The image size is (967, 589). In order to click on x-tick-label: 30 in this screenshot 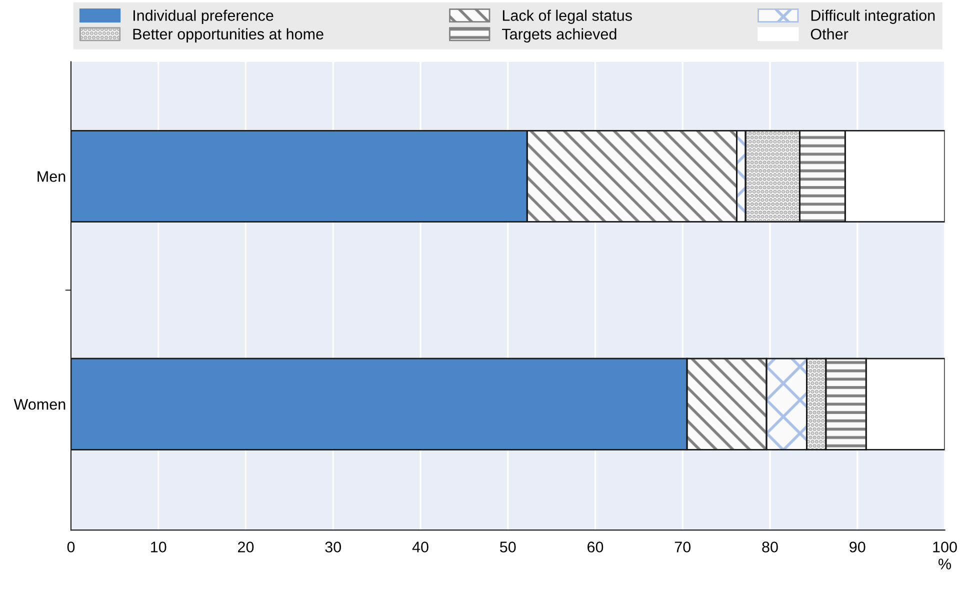, I will do `click(333, 547)`.